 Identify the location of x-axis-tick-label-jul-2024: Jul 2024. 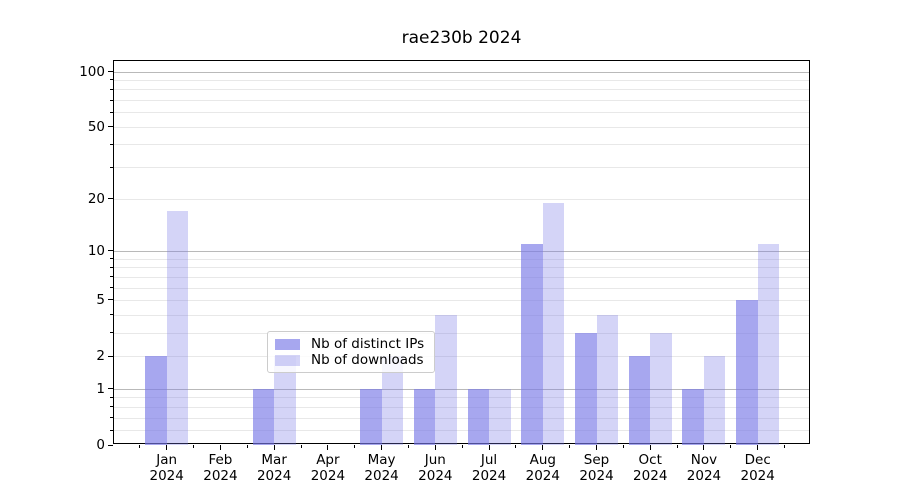
(489, 468).